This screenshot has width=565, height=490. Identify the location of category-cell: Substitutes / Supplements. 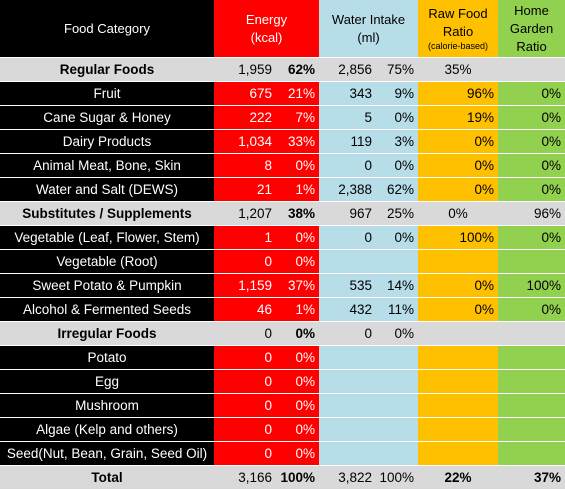
(107, 213).